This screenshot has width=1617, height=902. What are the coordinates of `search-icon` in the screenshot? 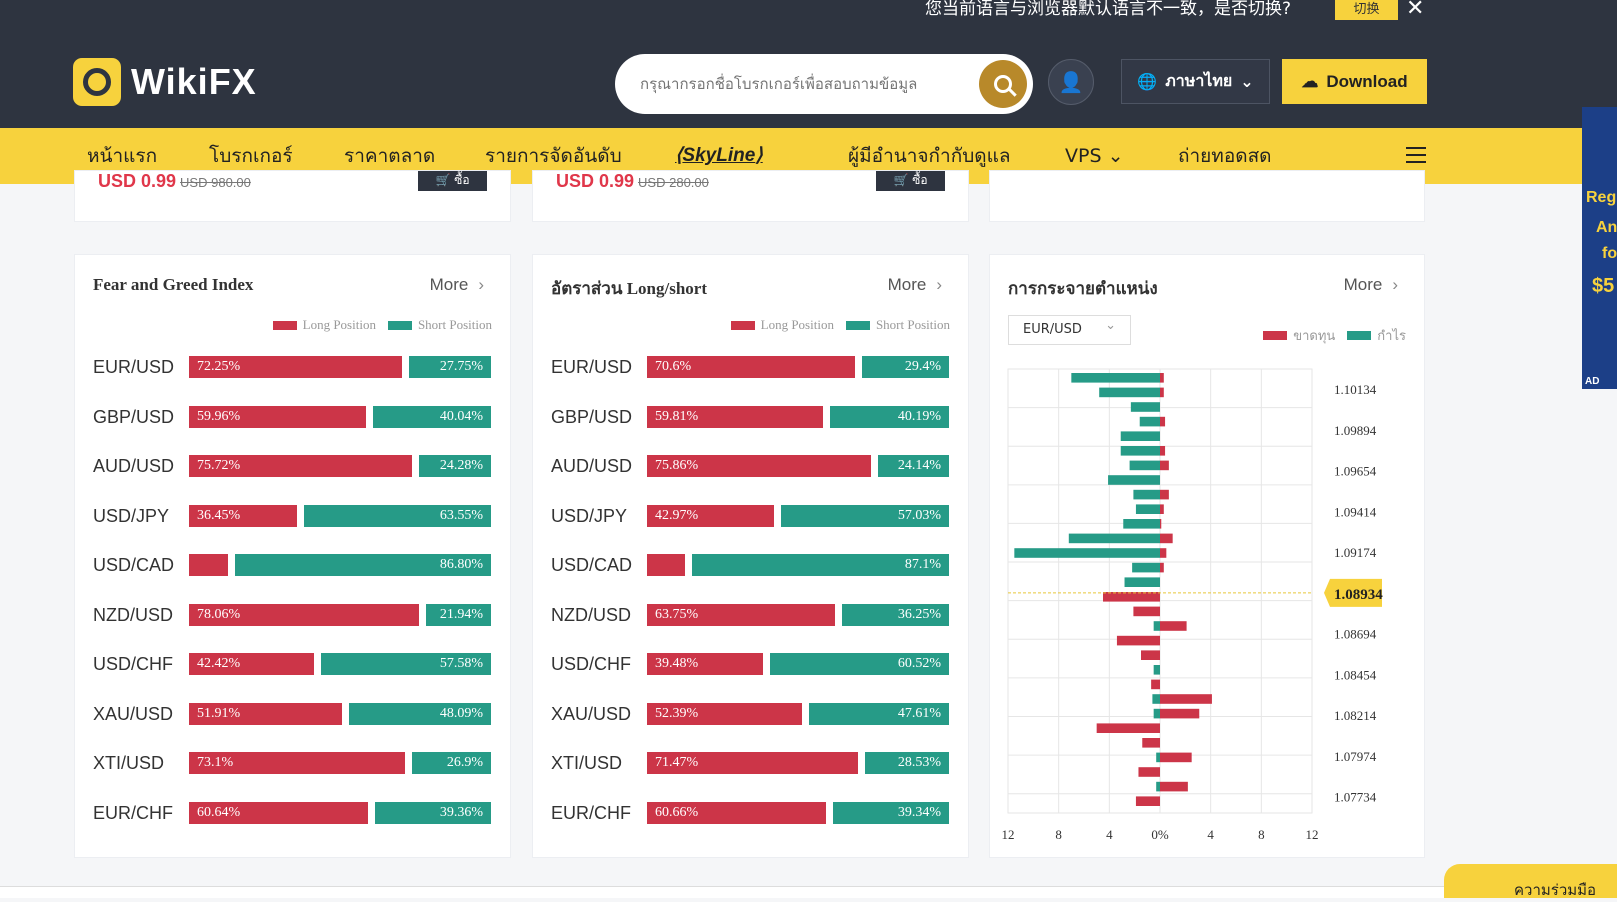 It's located at (1003, 84).